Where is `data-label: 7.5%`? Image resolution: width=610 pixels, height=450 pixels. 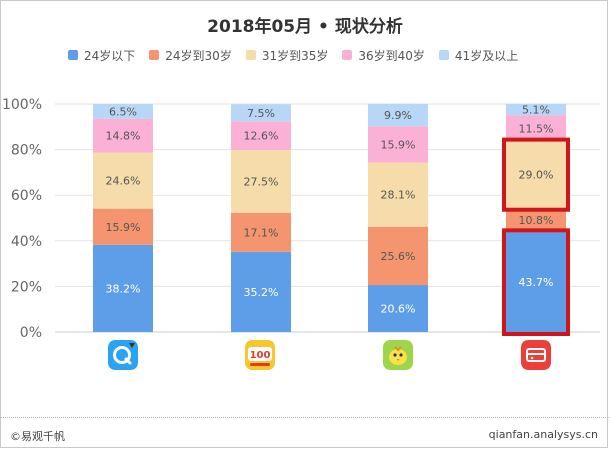
data-label: 7.5% is located at coordinates (261, 113).